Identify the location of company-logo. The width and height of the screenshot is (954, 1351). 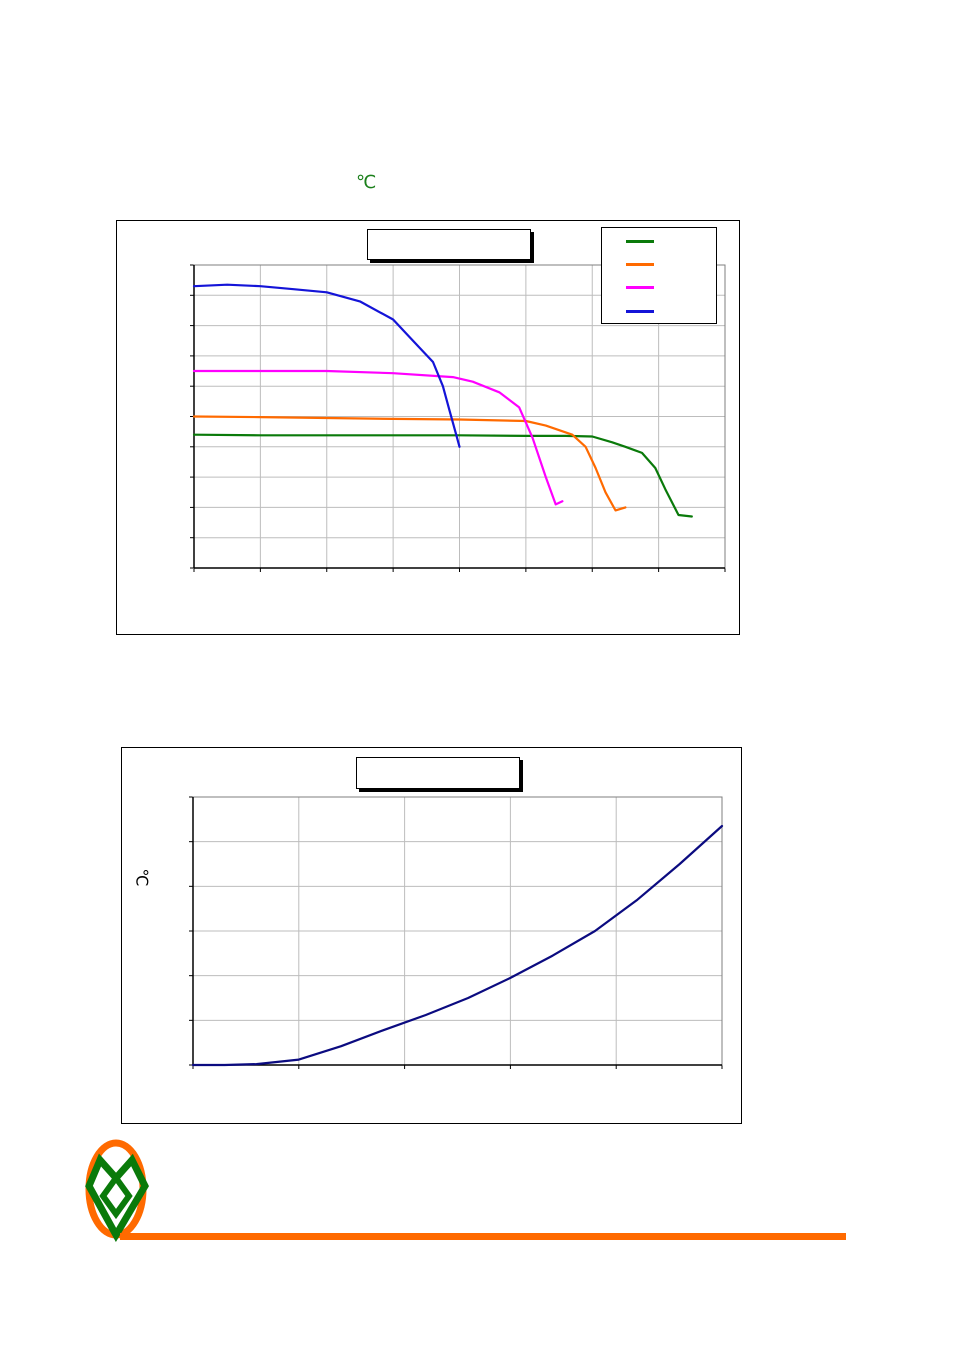
(117, 1190).